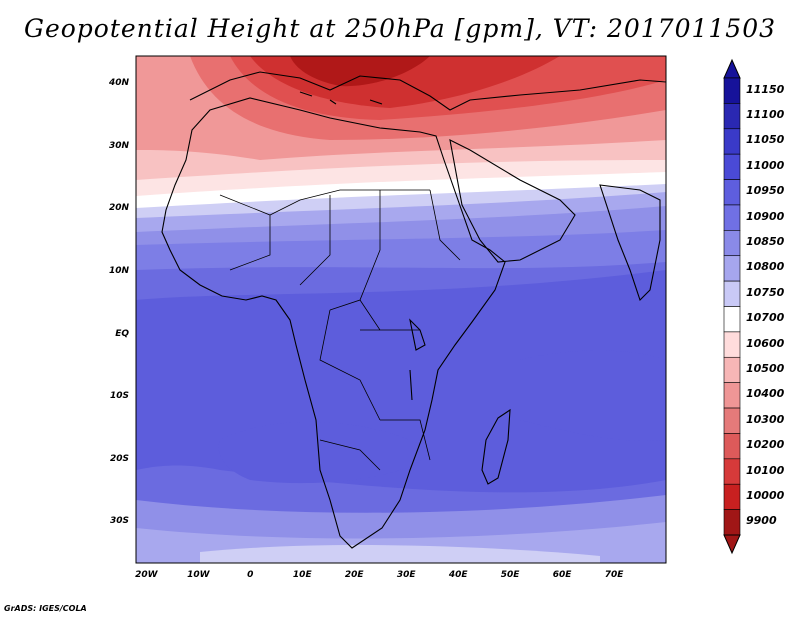 The height and width of the screenshot is (618, 800). I want to click on colorbar-level-label: 10200, so click(765, 445).